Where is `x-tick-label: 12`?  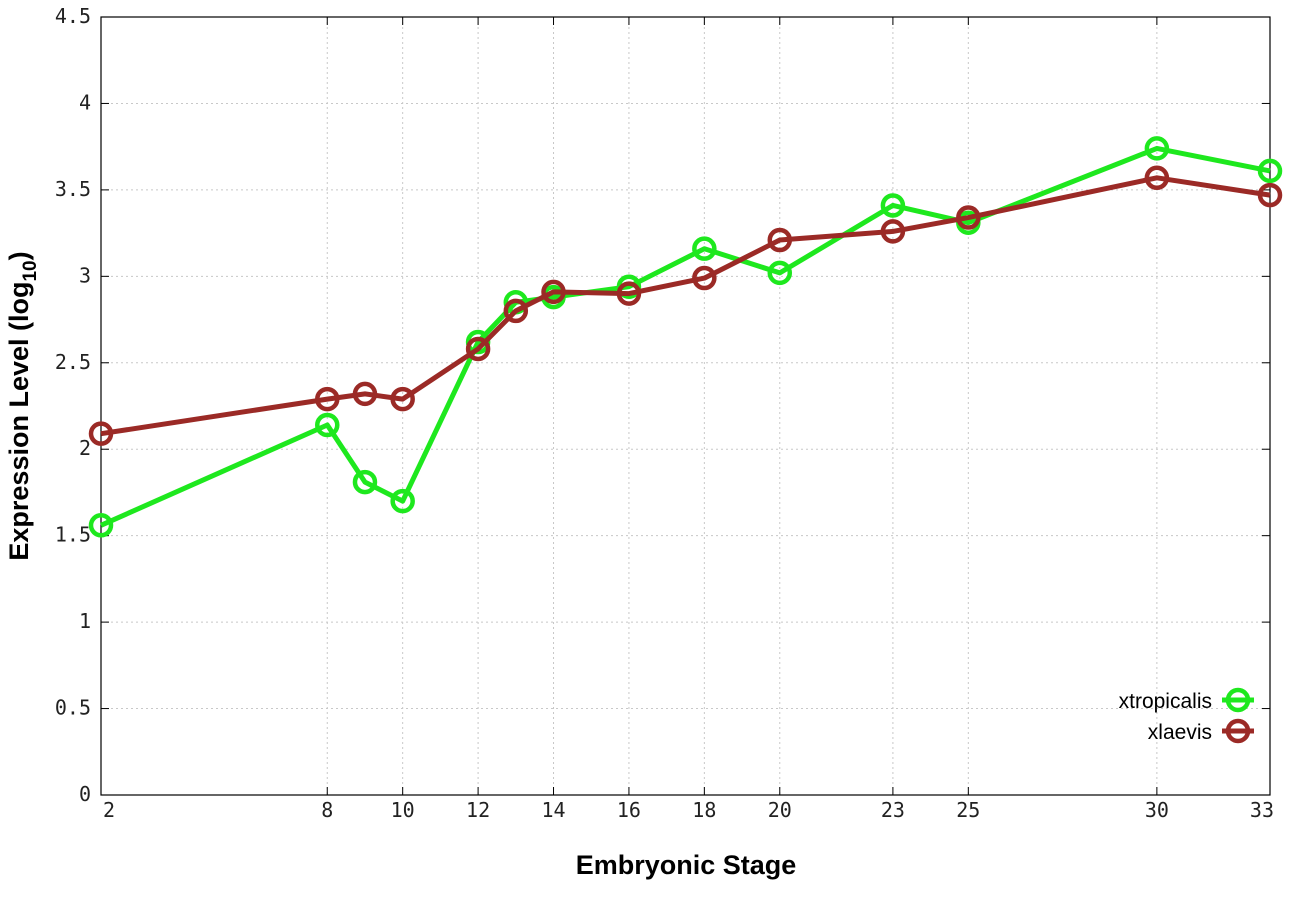 x-tick-label: 12 is located at coordinates (478, 810).